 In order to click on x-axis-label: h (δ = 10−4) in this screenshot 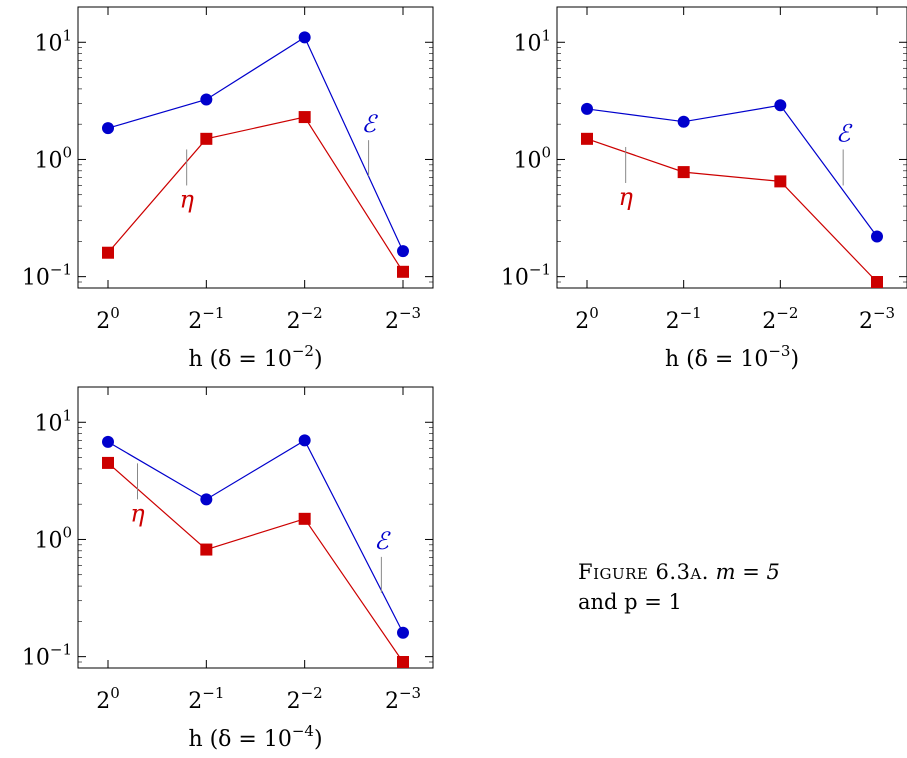, I will do `click(255, 737)`.